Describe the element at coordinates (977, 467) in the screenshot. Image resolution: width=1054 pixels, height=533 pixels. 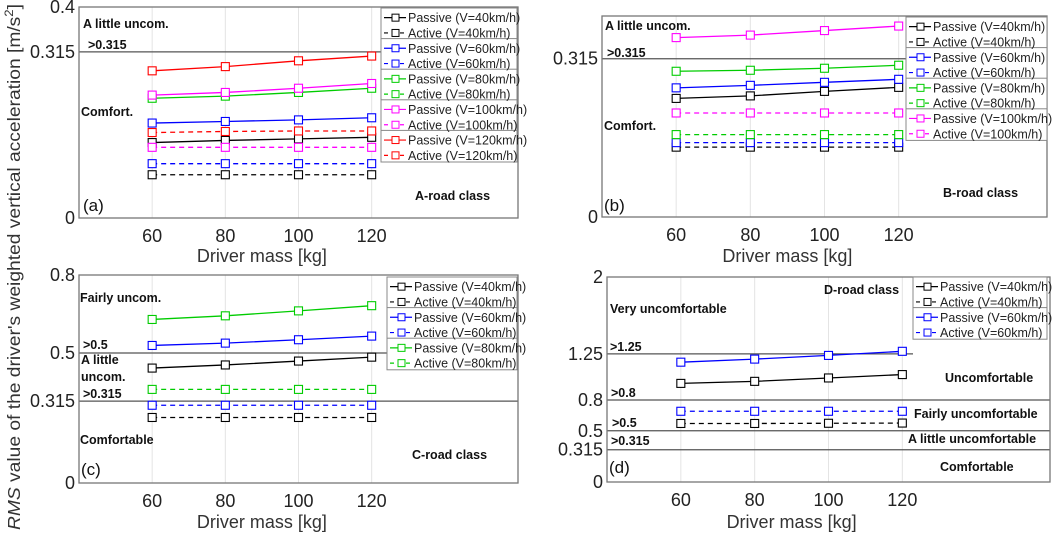
I see `comfort-annotation: Comfortable` at that location.